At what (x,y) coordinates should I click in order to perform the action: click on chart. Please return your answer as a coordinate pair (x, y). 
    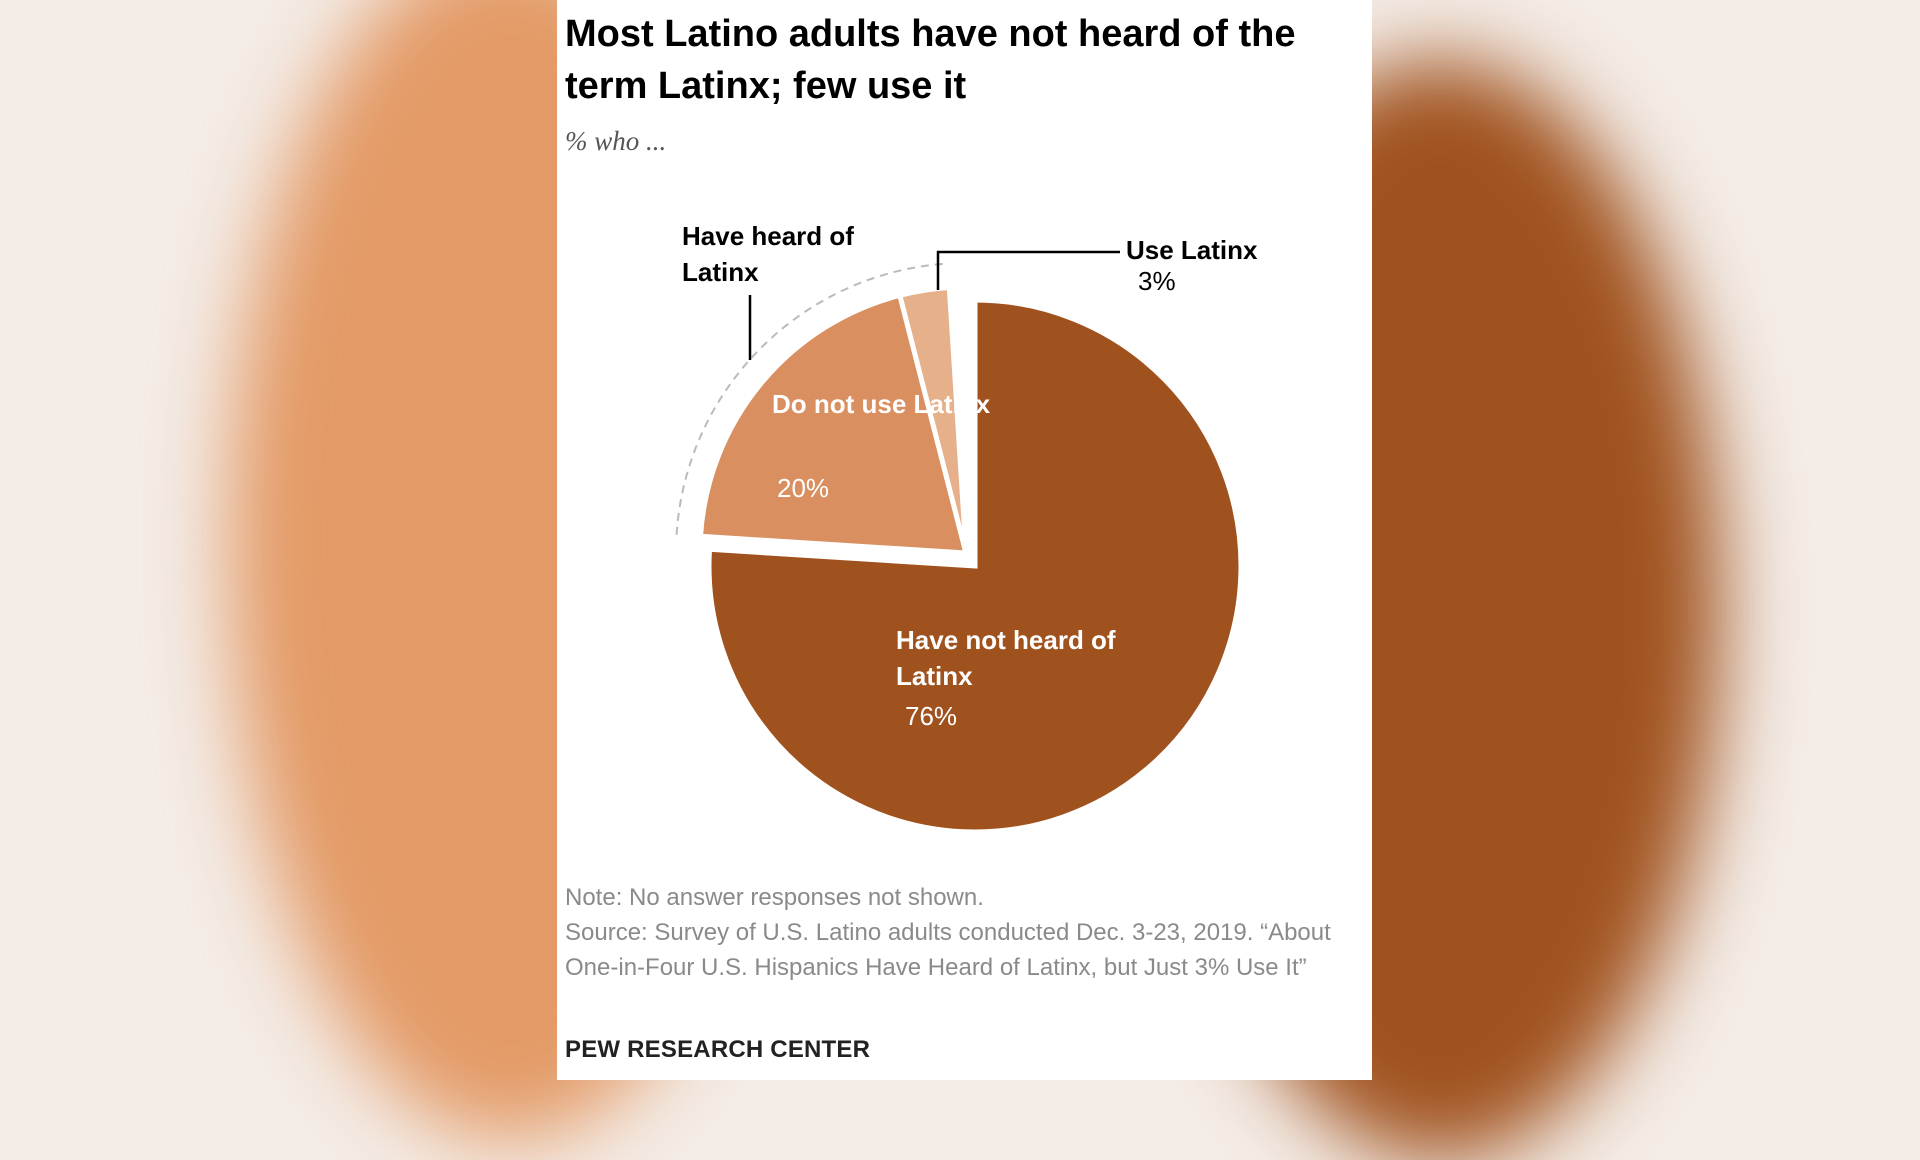
    Looking at the image, I should click on (959, 542).